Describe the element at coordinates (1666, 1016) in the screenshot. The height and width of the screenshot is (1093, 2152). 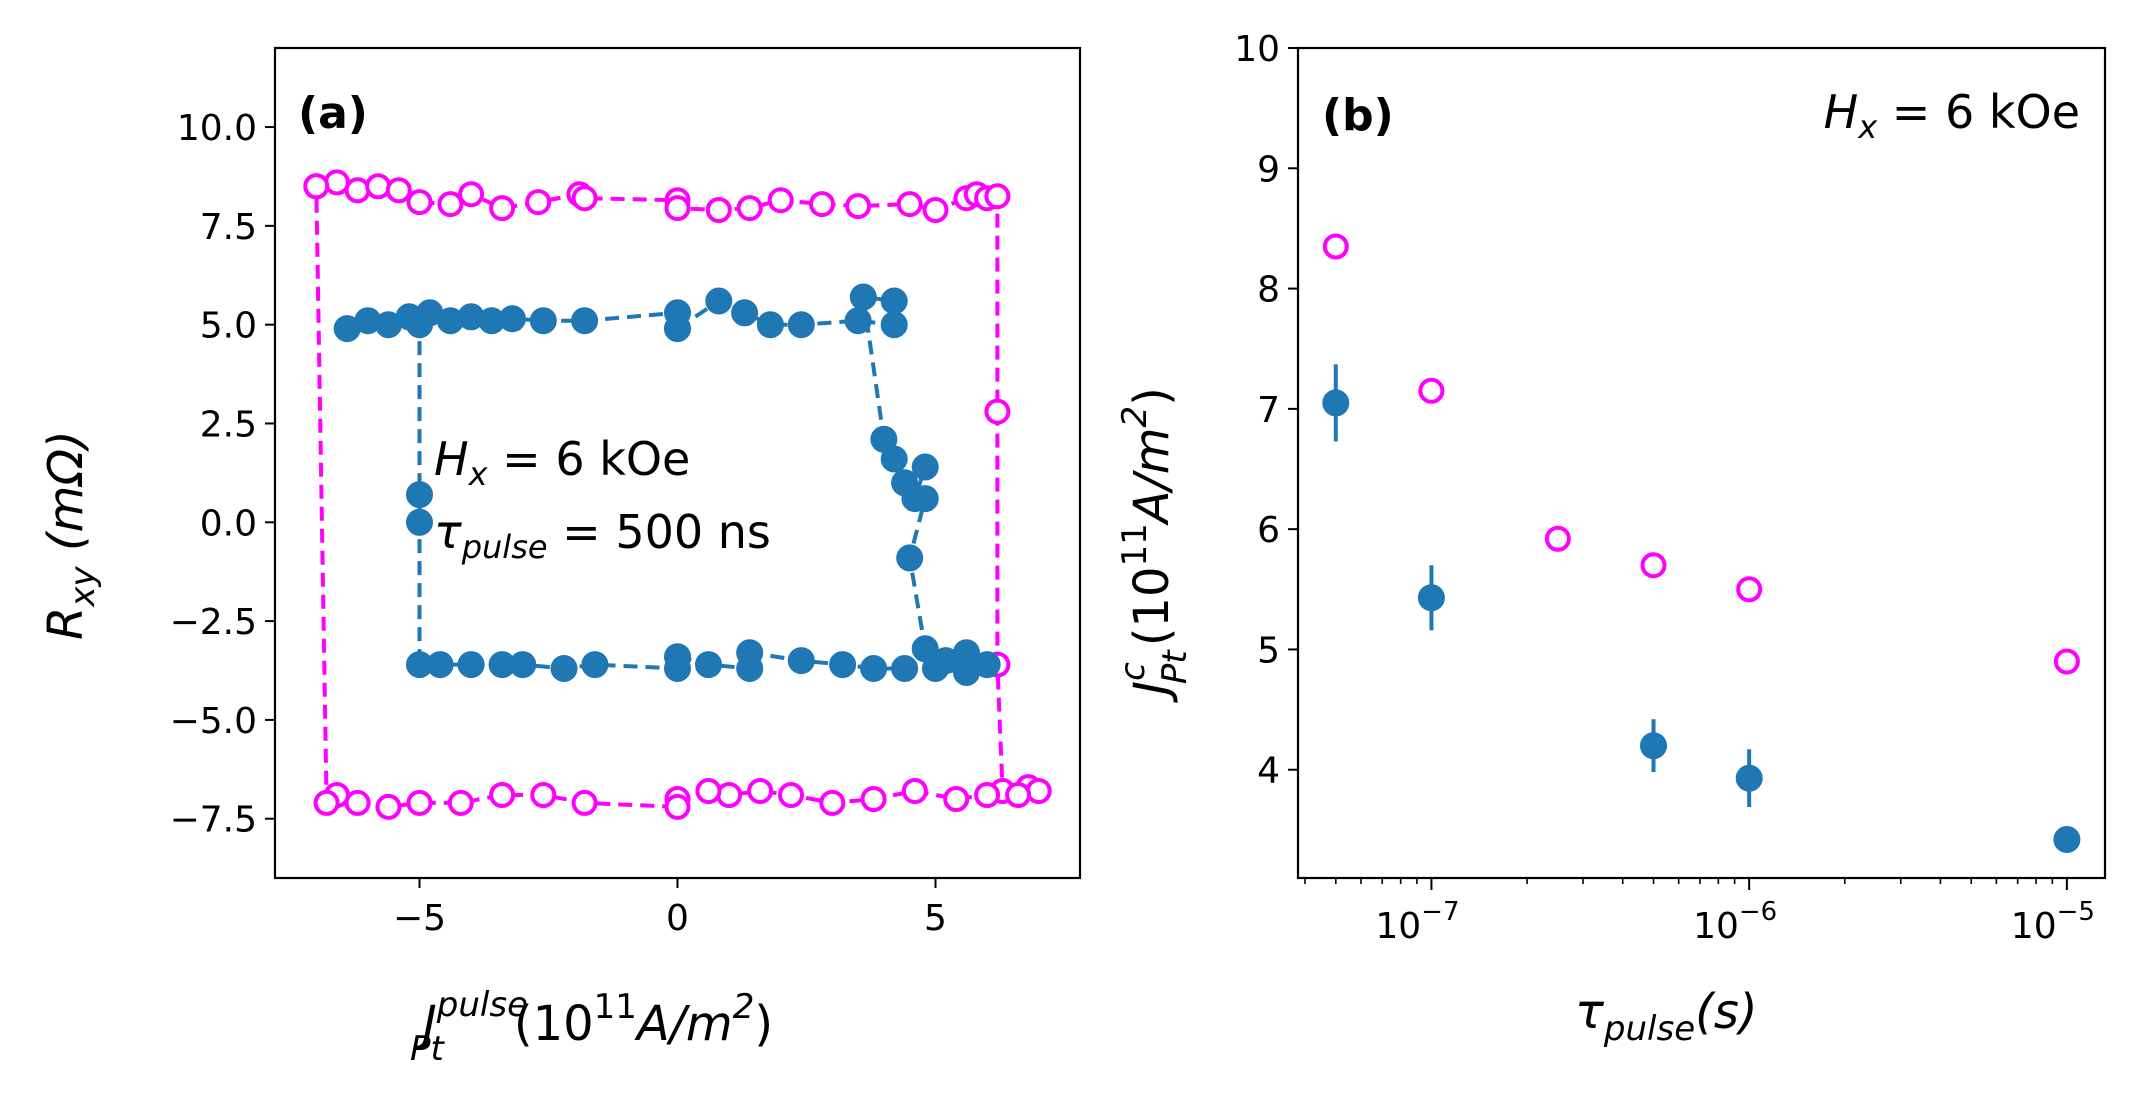
I see `panel-b-x-axis-title: τpulse(s)` at that location.